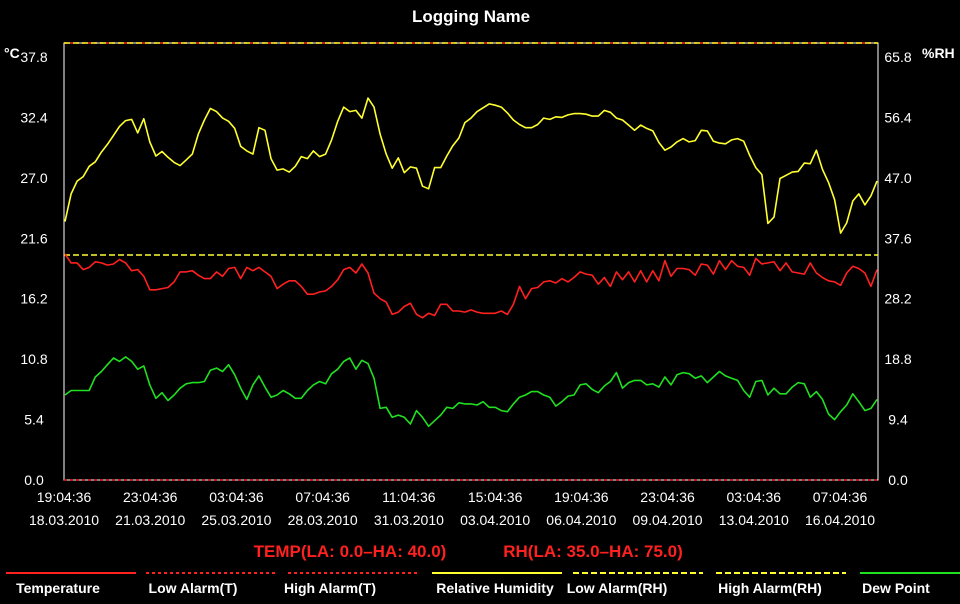 The image size is (960, 604). Describe the element at coordinates (34, 420) in the screenshot. I see `left-tick-label: 5.4` at that location.